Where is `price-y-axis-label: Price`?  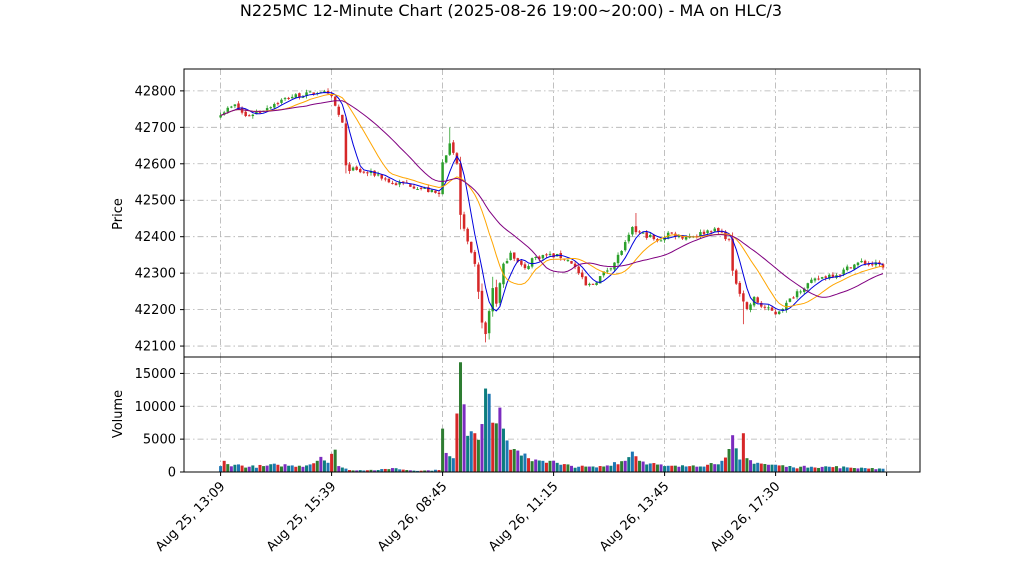 price-y-axis-label: Price is located at coordinates (118, 214).